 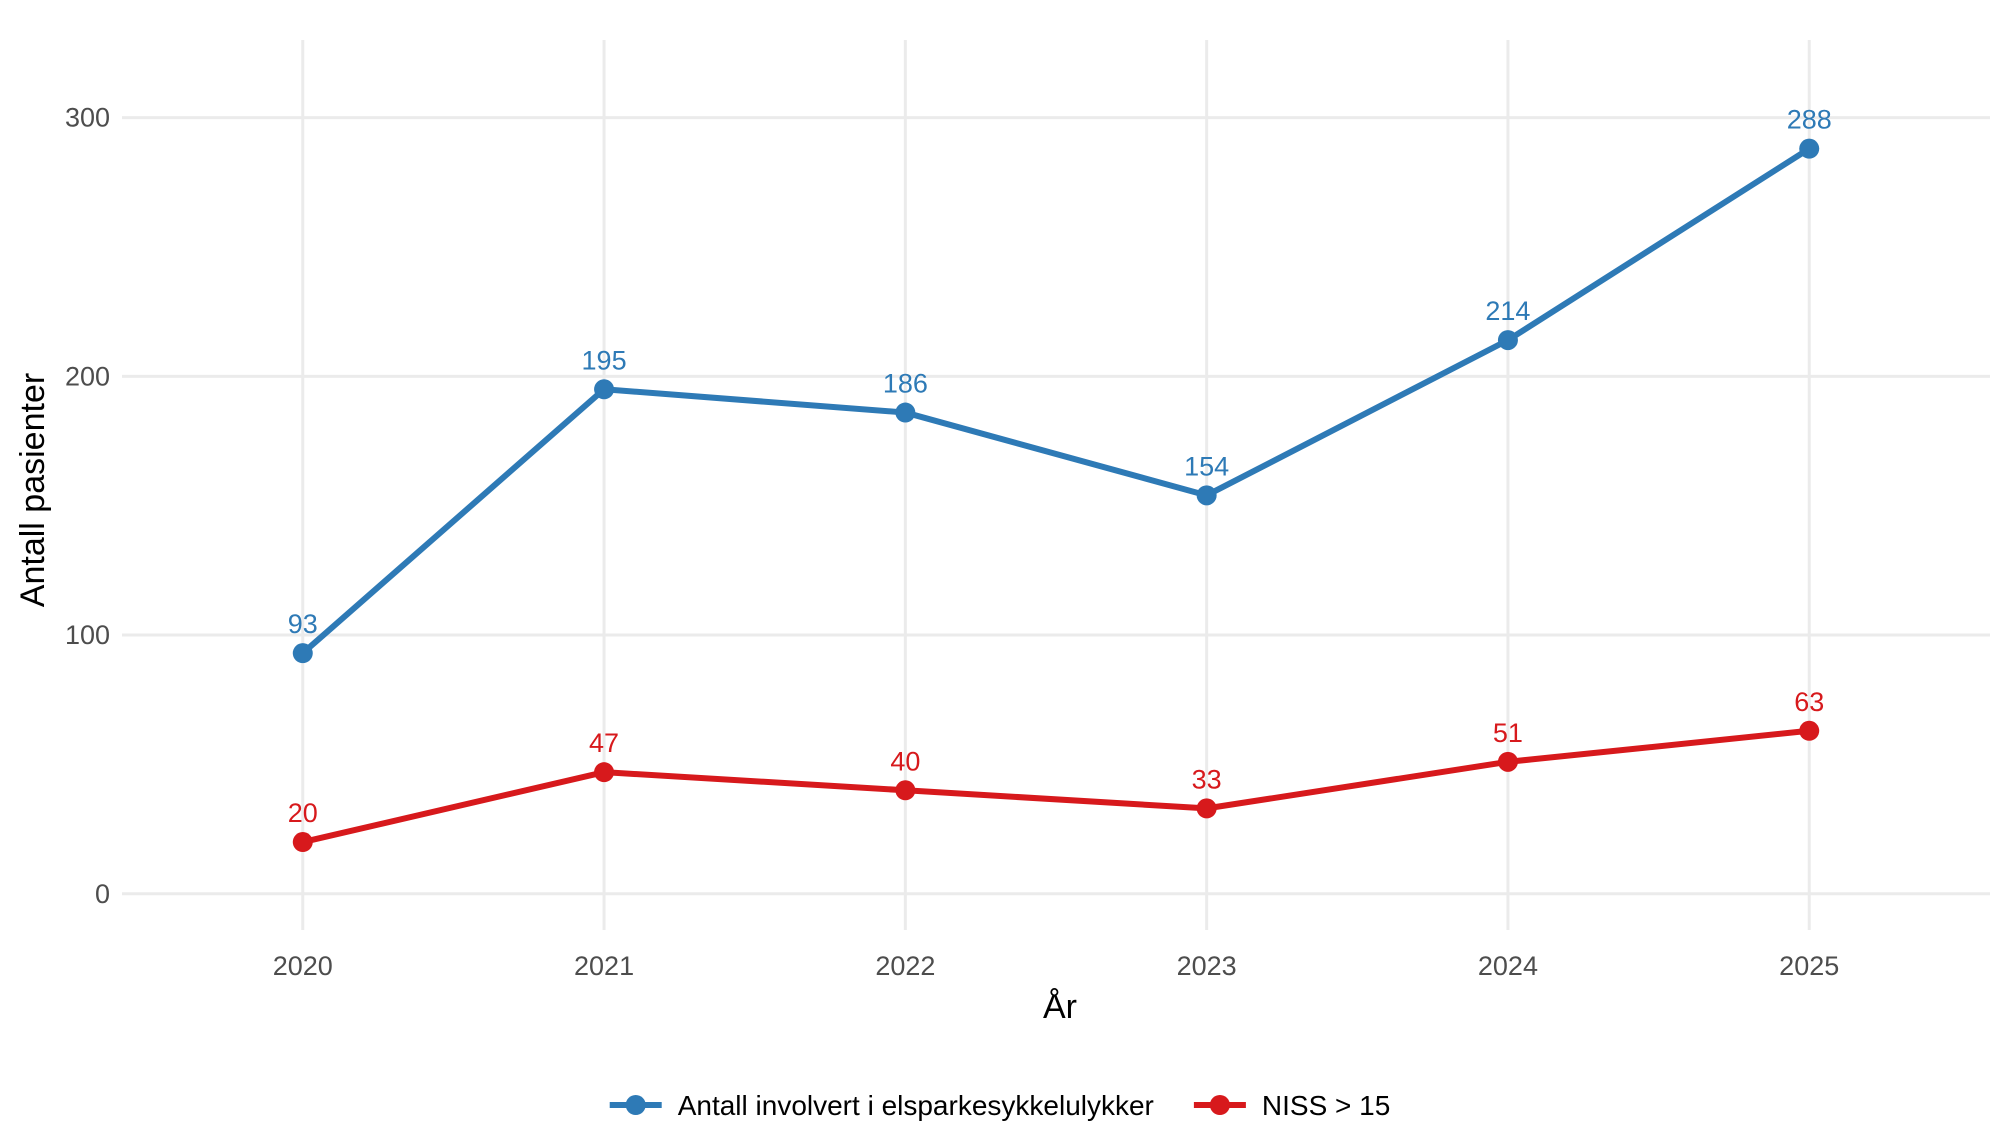 I want to click on series-line, so click(x=1056, y=786).